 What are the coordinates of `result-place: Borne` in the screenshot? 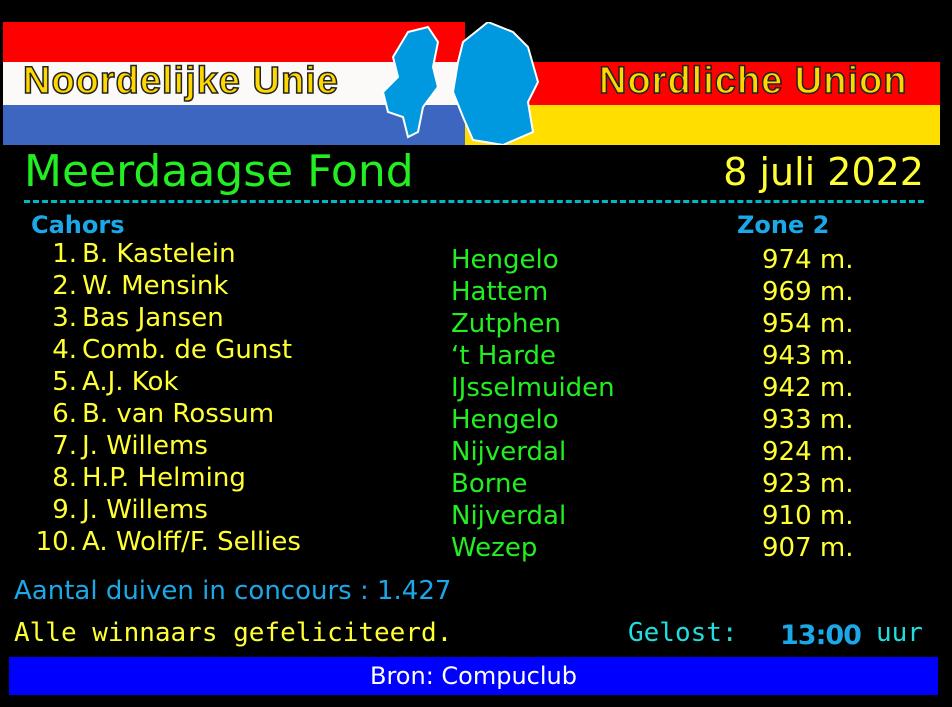 It's located at (489, 484).